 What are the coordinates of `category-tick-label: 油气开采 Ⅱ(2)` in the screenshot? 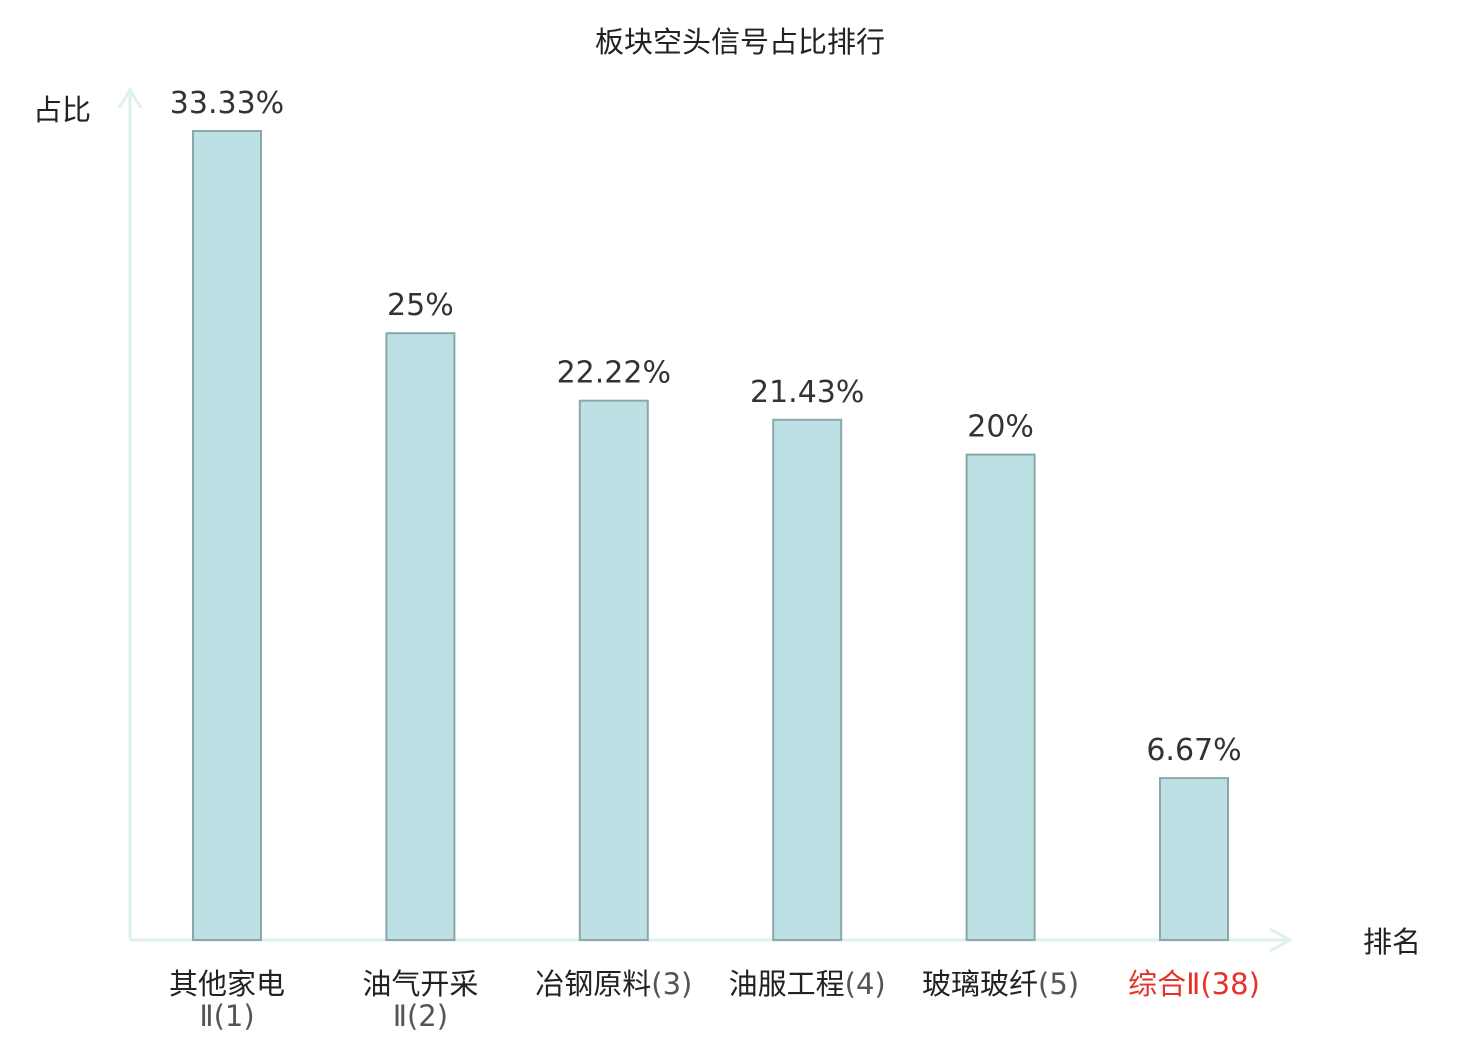 It's located at (420, 1000).